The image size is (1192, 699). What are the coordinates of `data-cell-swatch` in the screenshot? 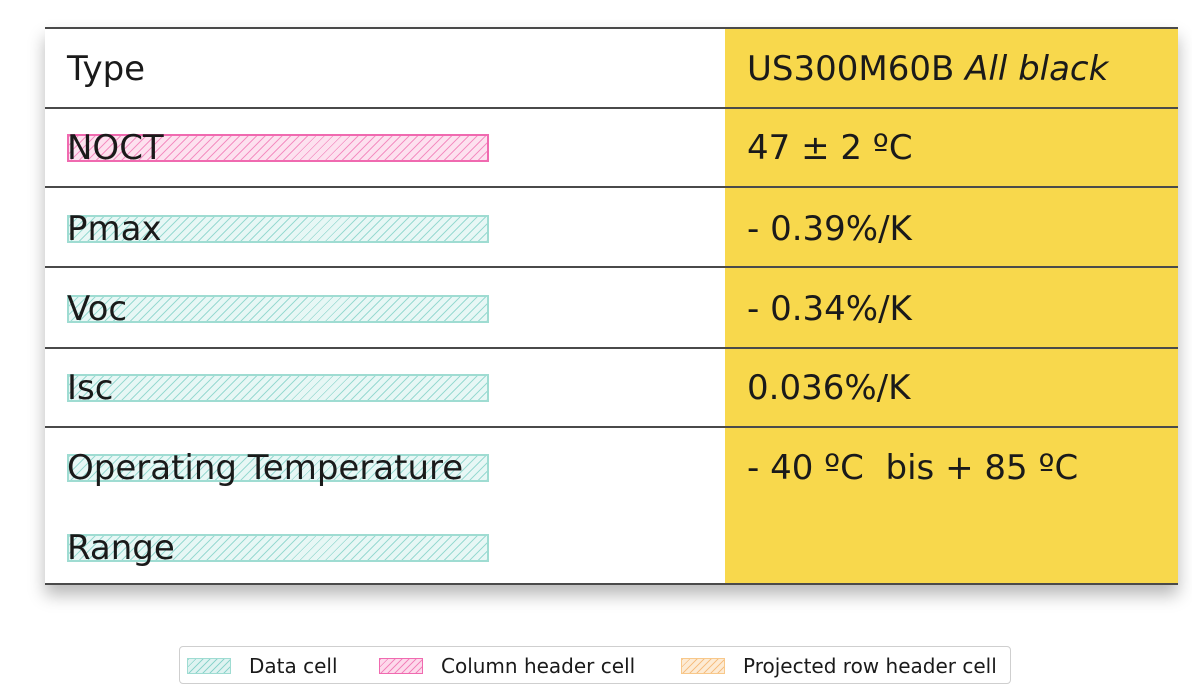 It's located at (209, 666).